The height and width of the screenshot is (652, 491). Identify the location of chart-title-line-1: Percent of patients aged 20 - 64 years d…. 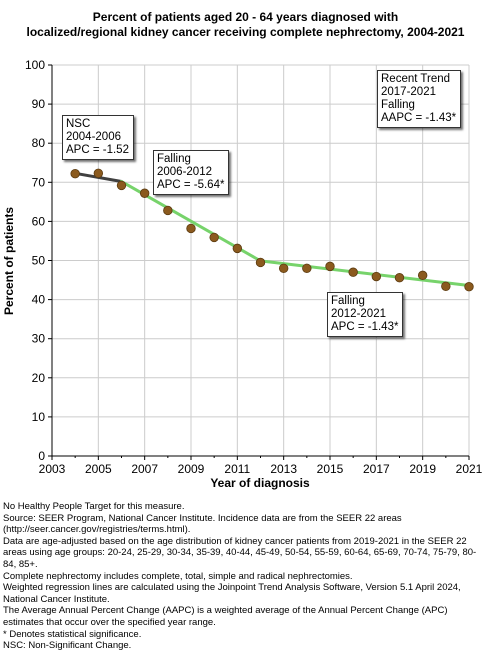
(245, 17).